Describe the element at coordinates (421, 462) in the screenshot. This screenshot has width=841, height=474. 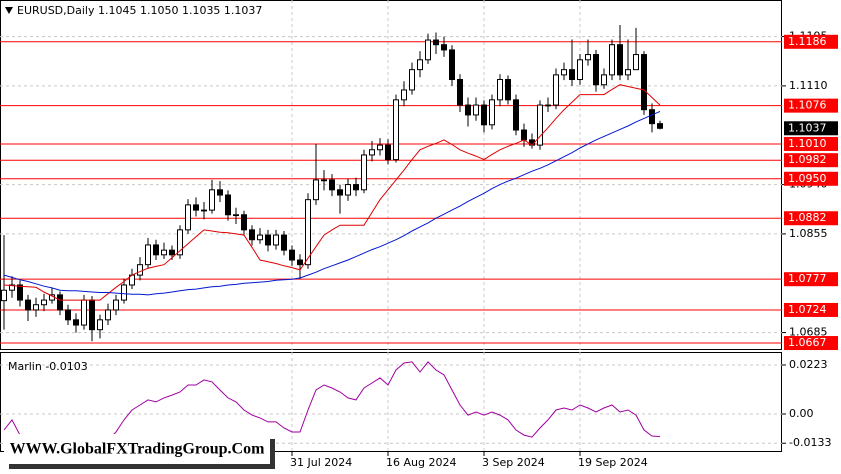
I see `x-tick-label: 16 Aug 2024` at that location.